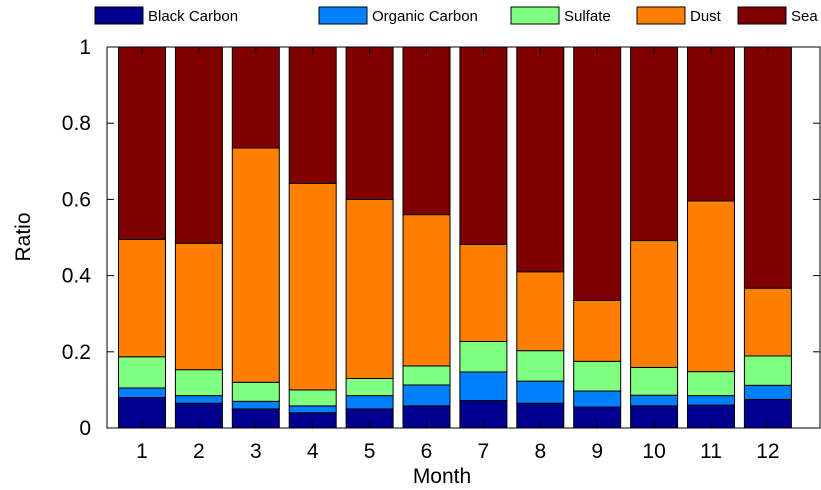  What do you see at coordinates (587, 16) in the screenshot?
I see `legend-label-3: Sulfate` at bounding box center [587, 16].